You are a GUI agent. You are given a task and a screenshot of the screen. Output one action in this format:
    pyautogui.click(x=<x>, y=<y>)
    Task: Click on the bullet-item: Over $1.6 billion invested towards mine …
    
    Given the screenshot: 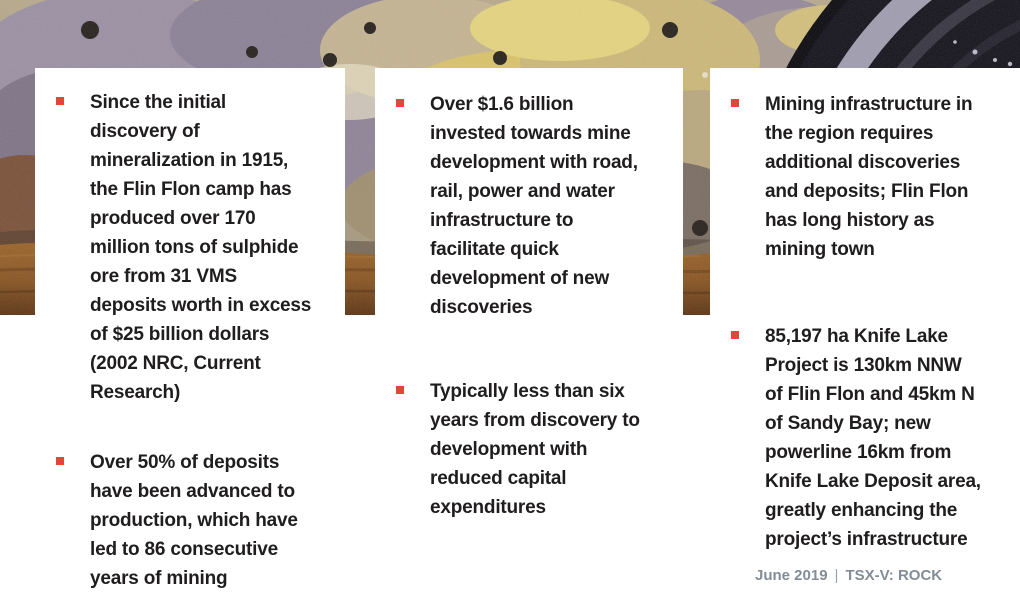 What is the action you would take?
    pyautogui.click(x=536, y=206)
    